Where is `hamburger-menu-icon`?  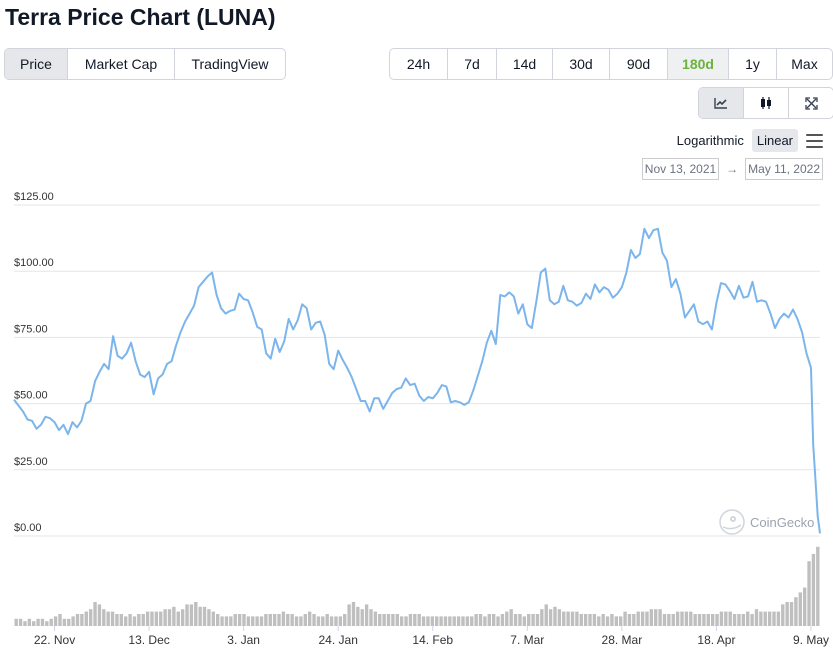 hamburger-menu-icon is located at coordinates (814, 140).